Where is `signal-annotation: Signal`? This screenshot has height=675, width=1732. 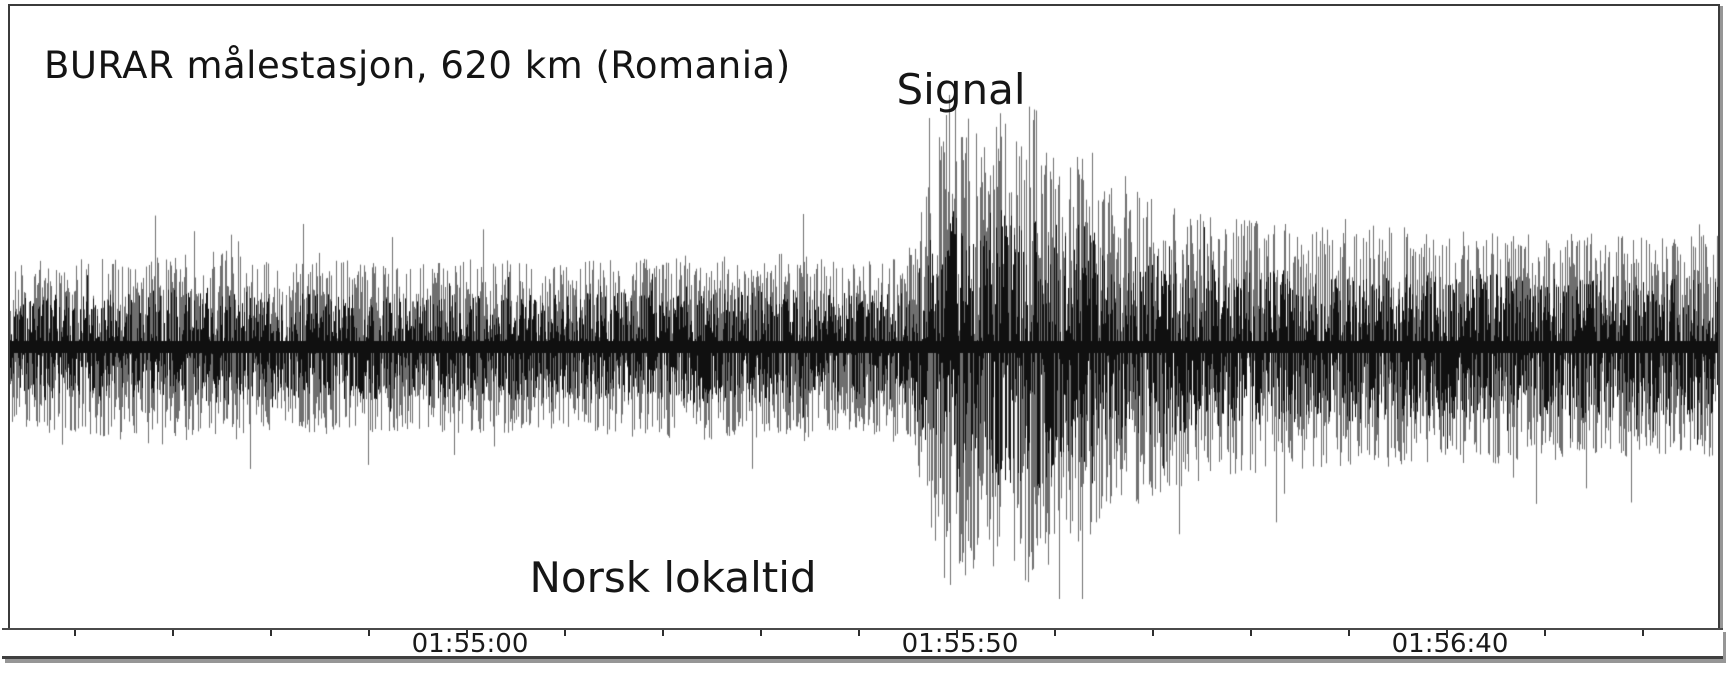
signal-annotation: Signal is located at coordinates (961, 89).